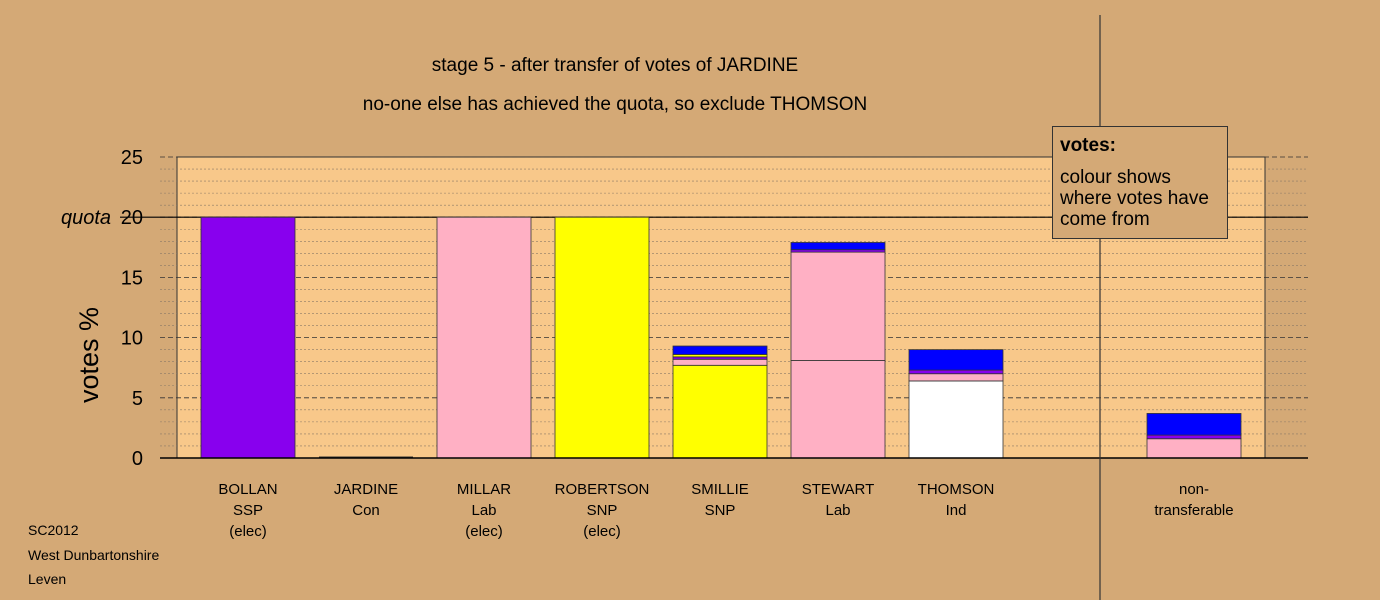 This screenshot has width=1380, height=600. Describe the element at coordinates (89, 355) in the screenshot. I see `y-axis-label: votes %` at that location.